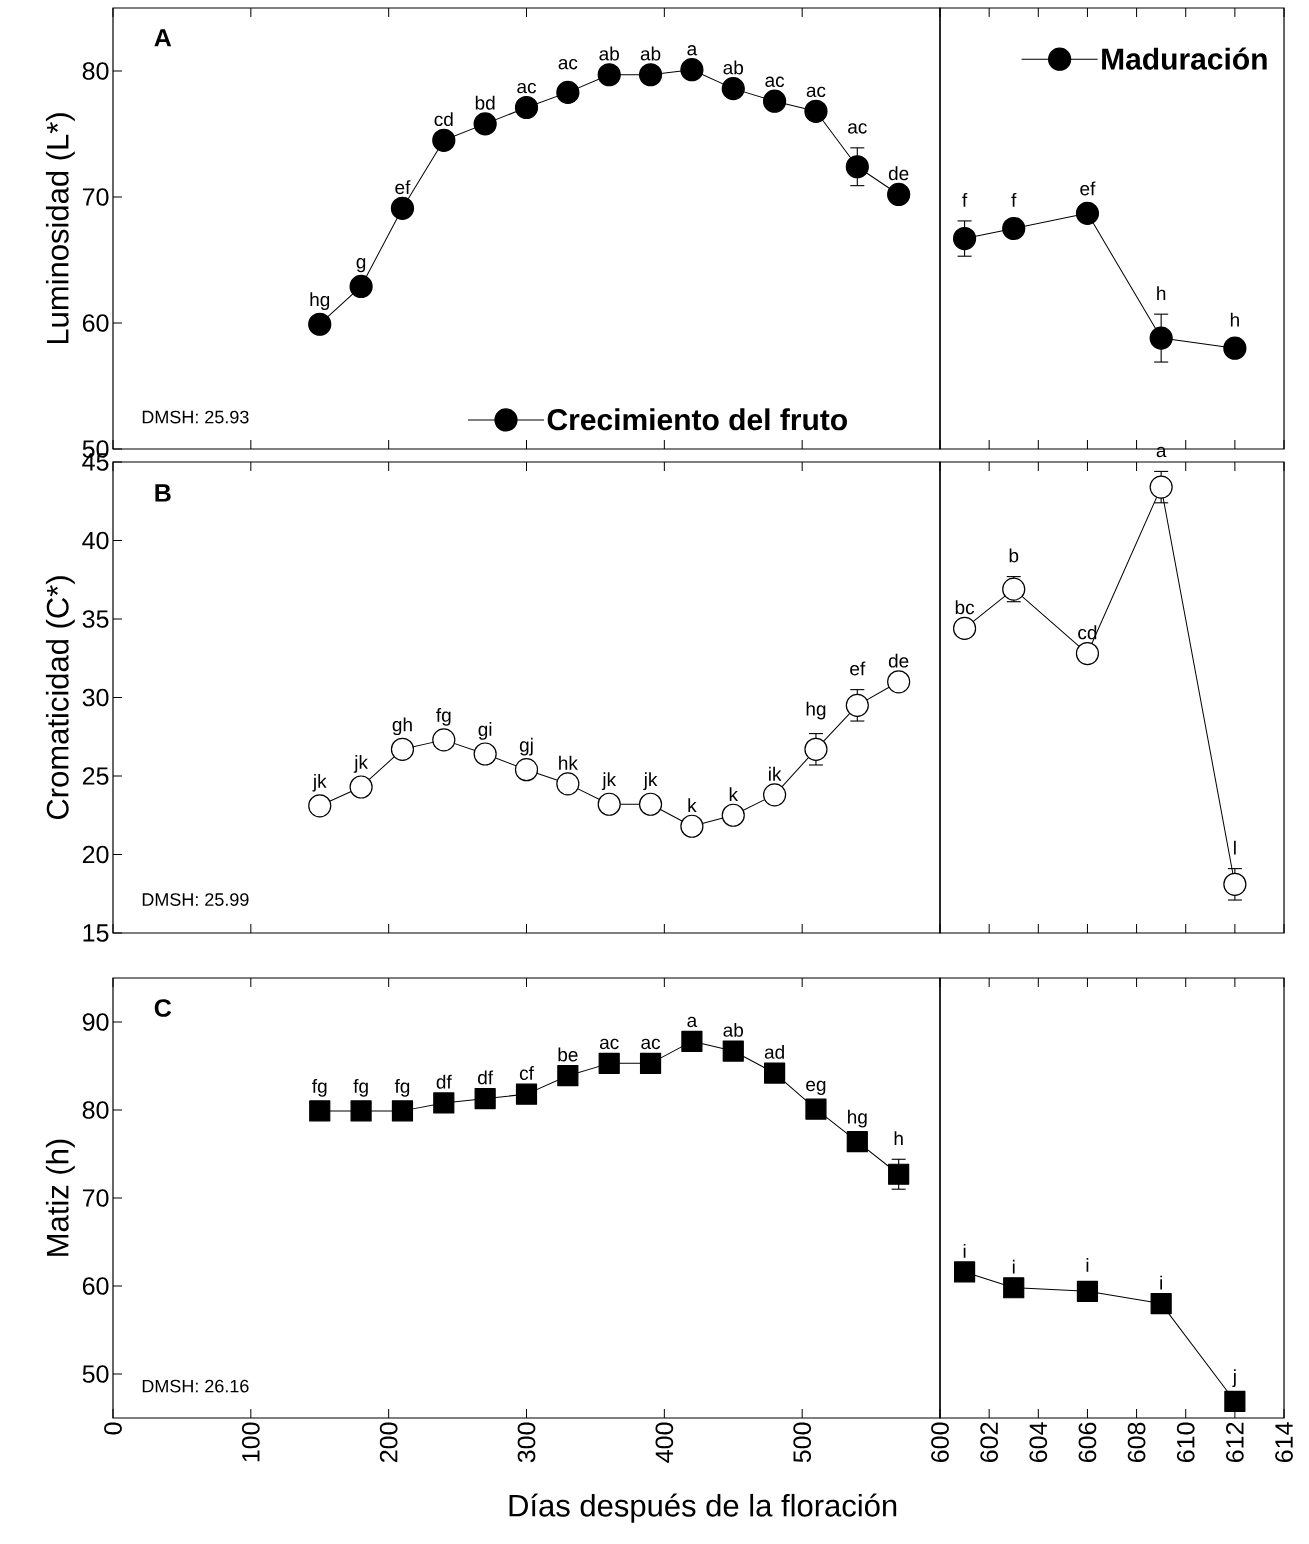 The image size is (1309, 1544). Describe the element at coordinates (60, 1197) in the screenshot. I see `y-axis-title: Matiz (h)` at that location.